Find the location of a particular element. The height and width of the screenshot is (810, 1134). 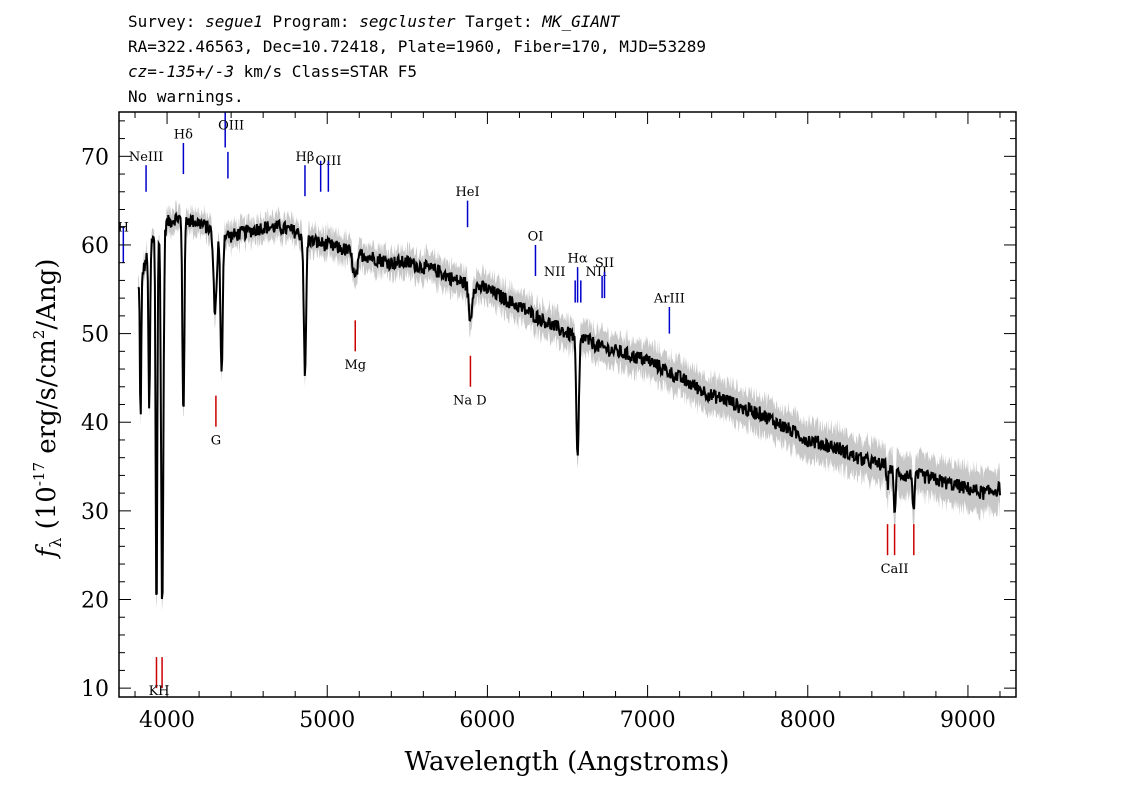

program-key: Program: is located at coordinates (311, 21).